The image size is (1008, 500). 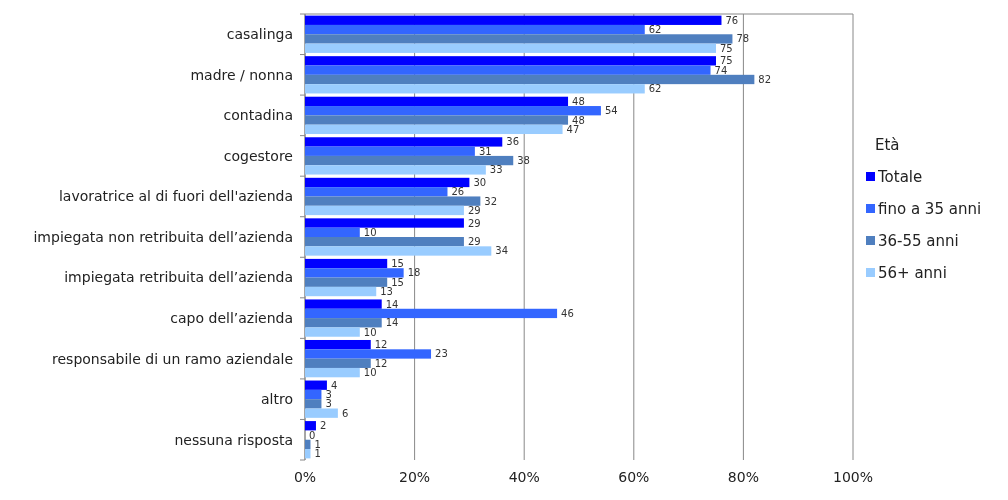 What do you see at coordinates (930, 209) in the screenshot?
I see `legend-label: fino a 35 anni` at bounding box center [930, 209].